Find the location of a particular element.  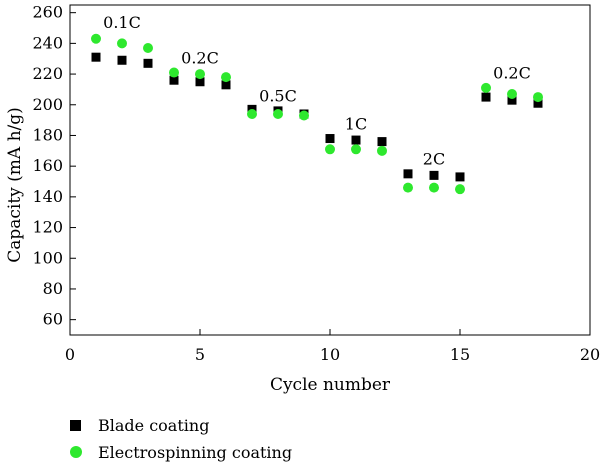

y-tick-label: 120 is located at coordinates (47, 227).